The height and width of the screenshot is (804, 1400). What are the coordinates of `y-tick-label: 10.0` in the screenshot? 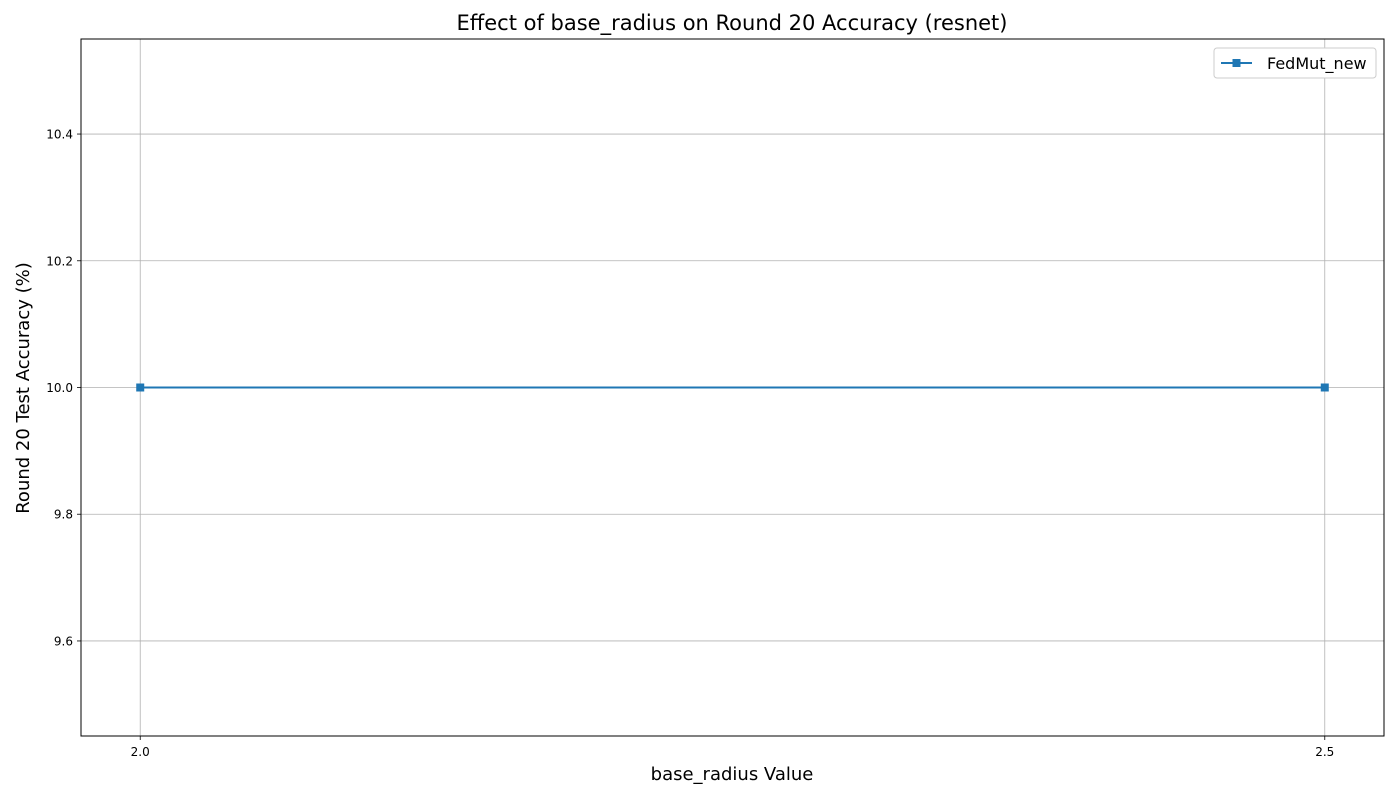 It's located at (59, 388).